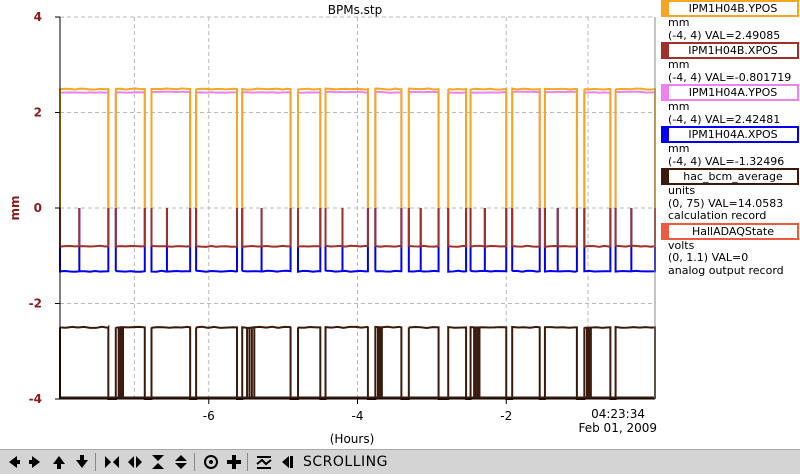 This screenshot has width=800, height=474. I want to click on undo-zoom-icon, so click(263, 462).